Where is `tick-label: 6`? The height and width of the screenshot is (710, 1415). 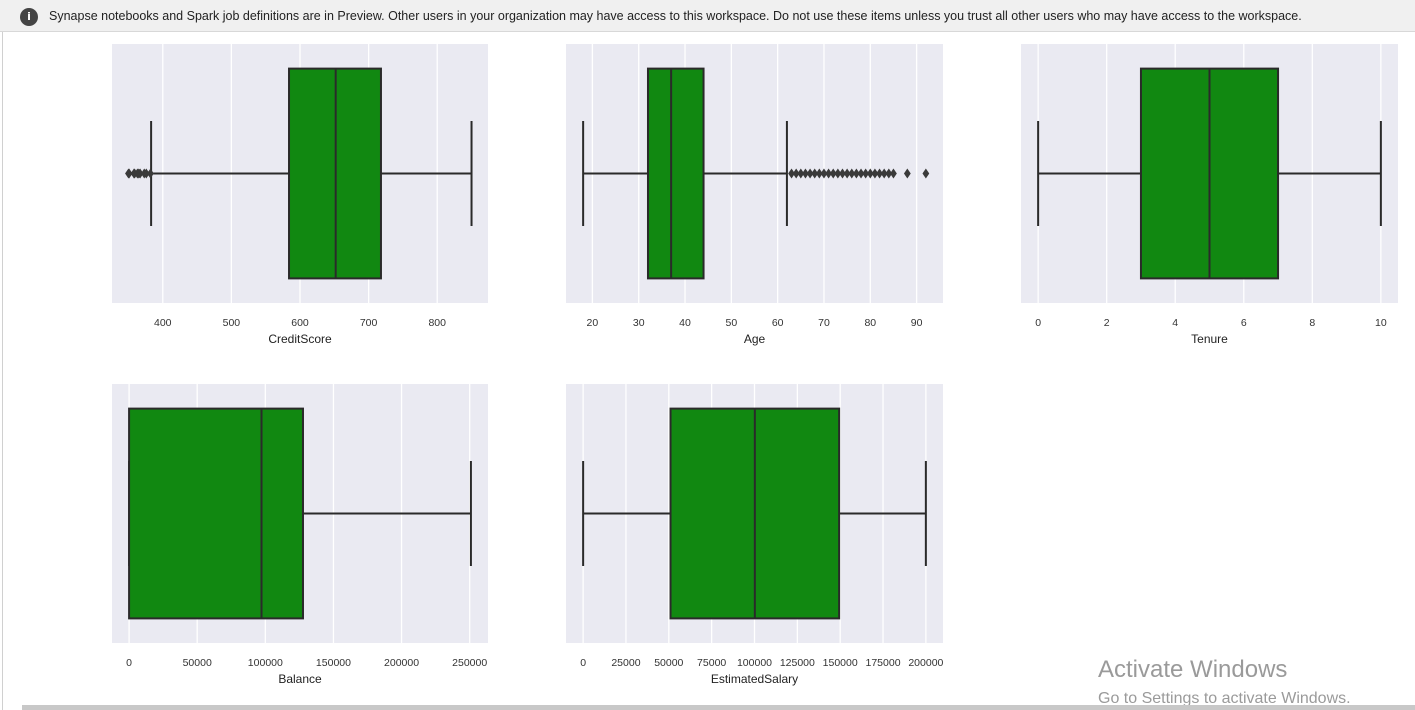
tick-label: 6 is located at coordinates (1244, 323).